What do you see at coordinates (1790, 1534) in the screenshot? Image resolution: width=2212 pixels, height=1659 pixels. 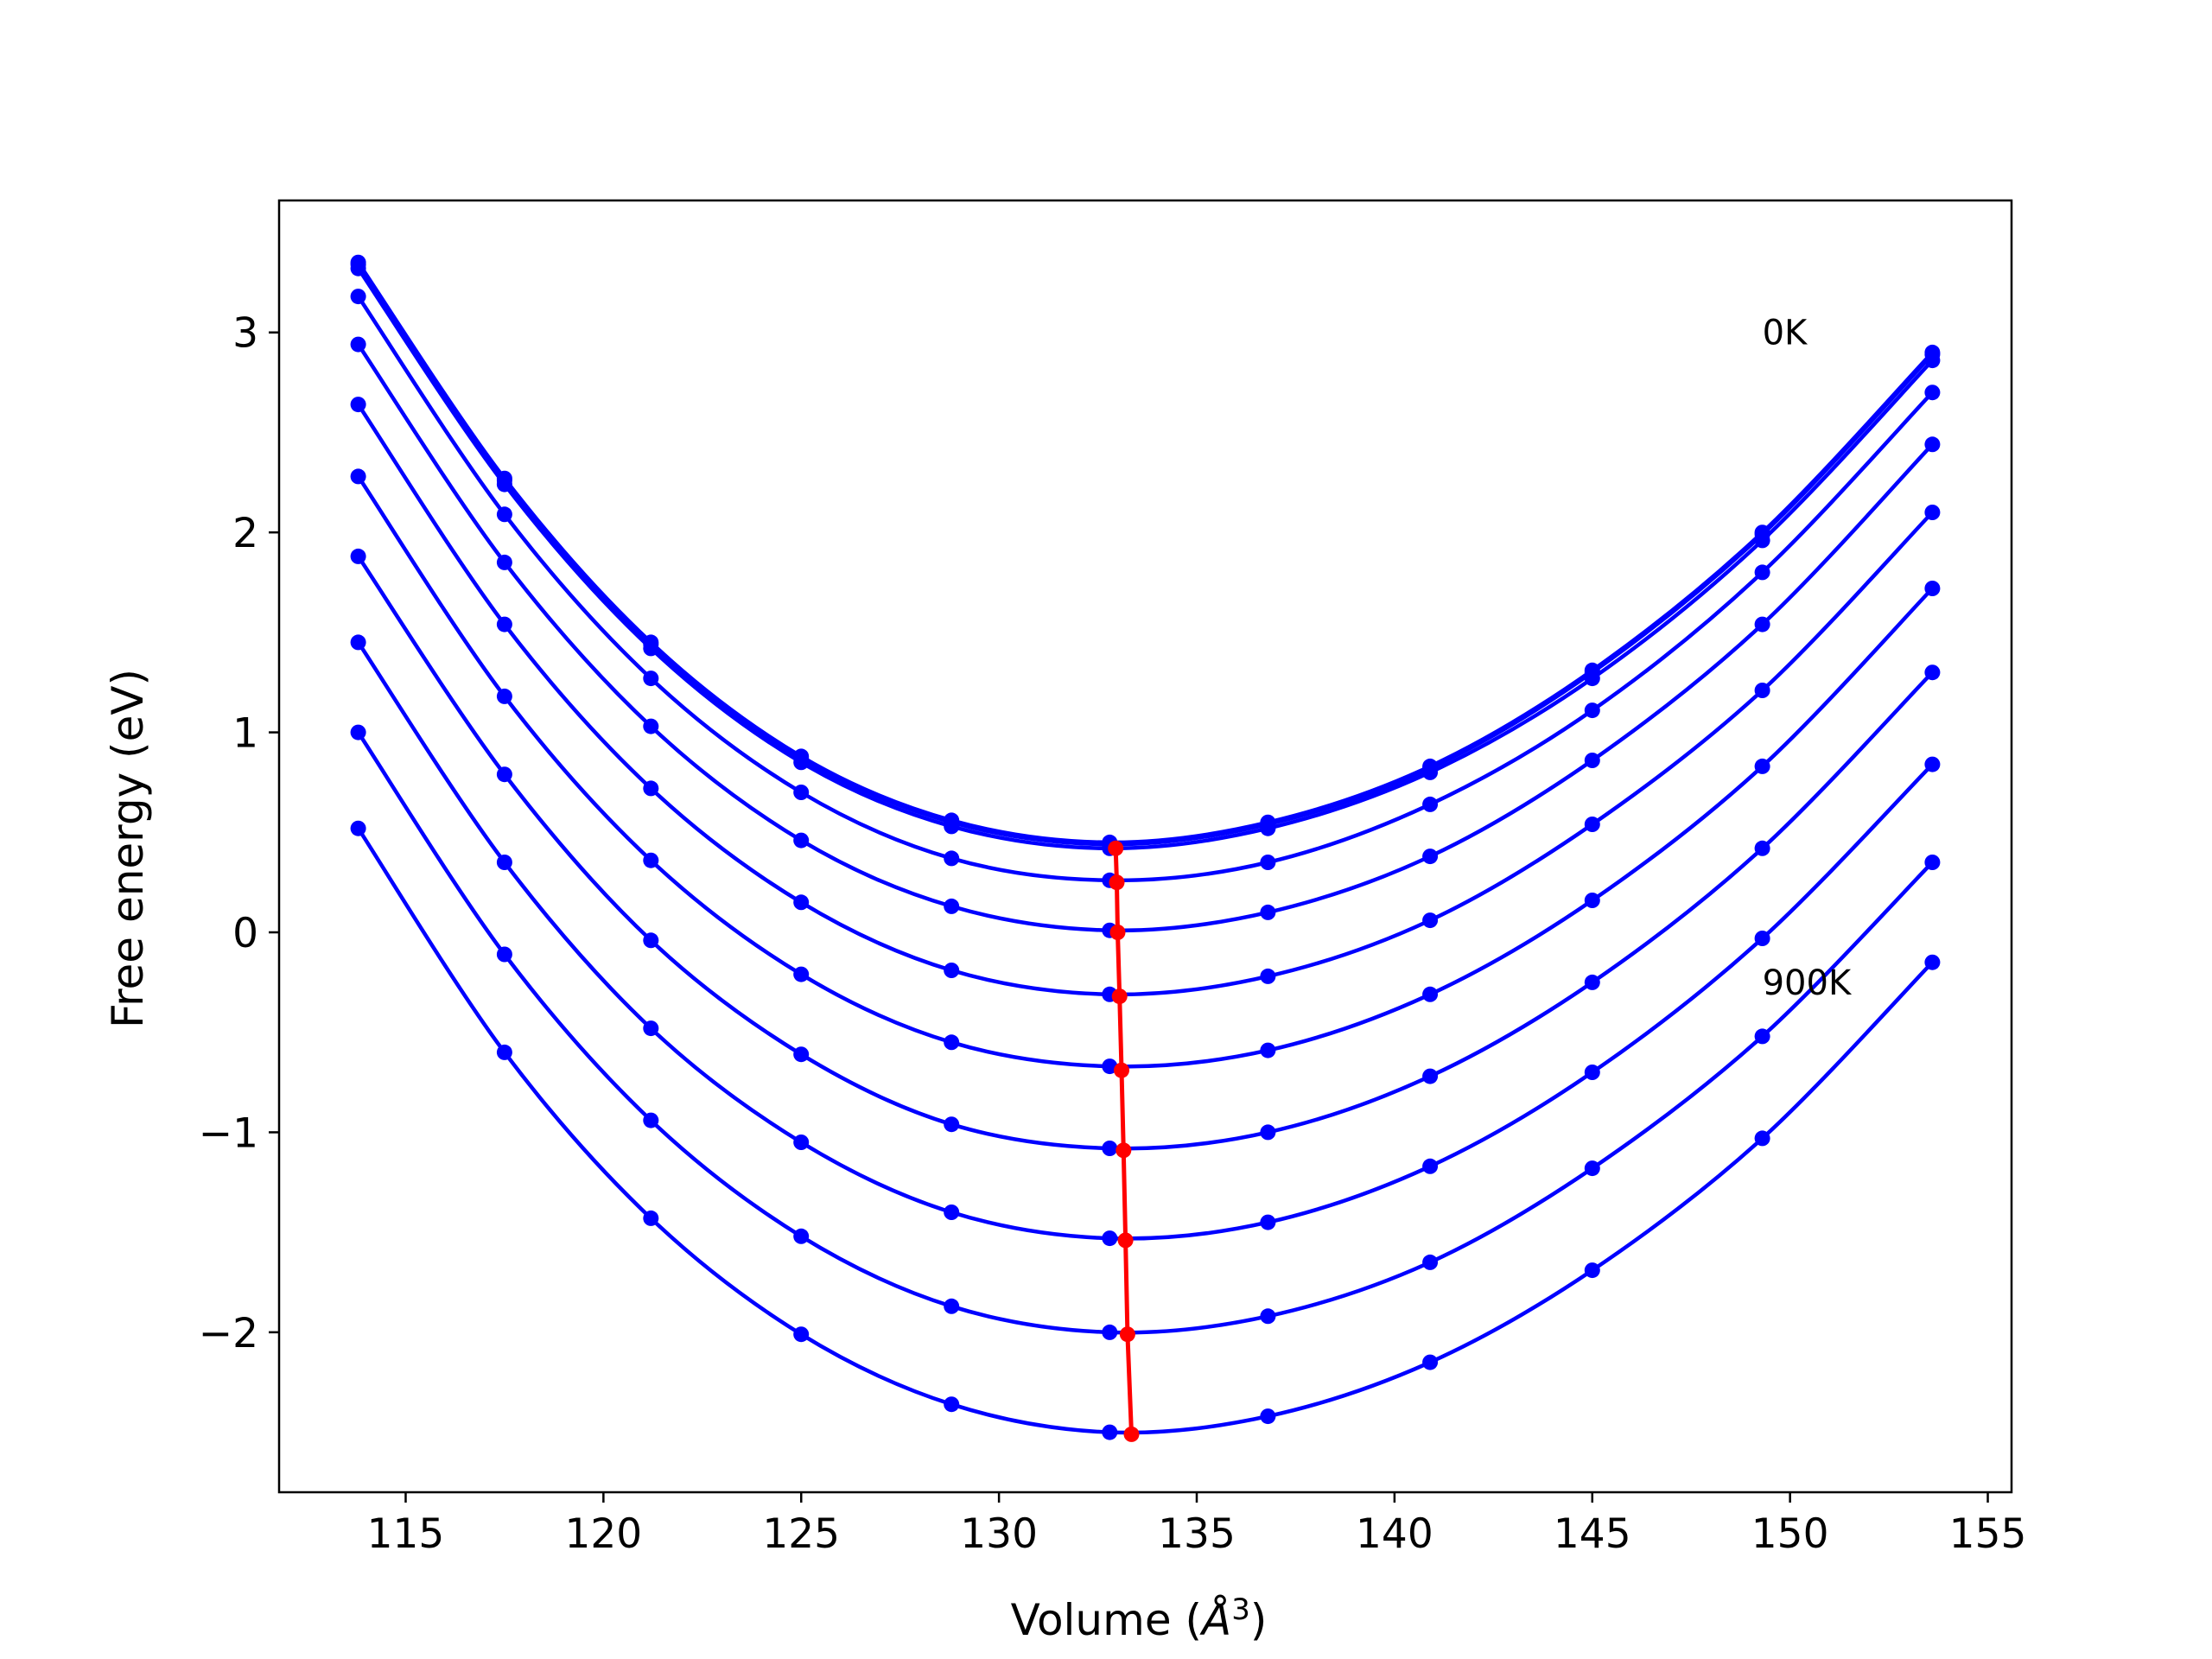 I see `x-tick-label: 150` at bounding box center [1790, 1534].